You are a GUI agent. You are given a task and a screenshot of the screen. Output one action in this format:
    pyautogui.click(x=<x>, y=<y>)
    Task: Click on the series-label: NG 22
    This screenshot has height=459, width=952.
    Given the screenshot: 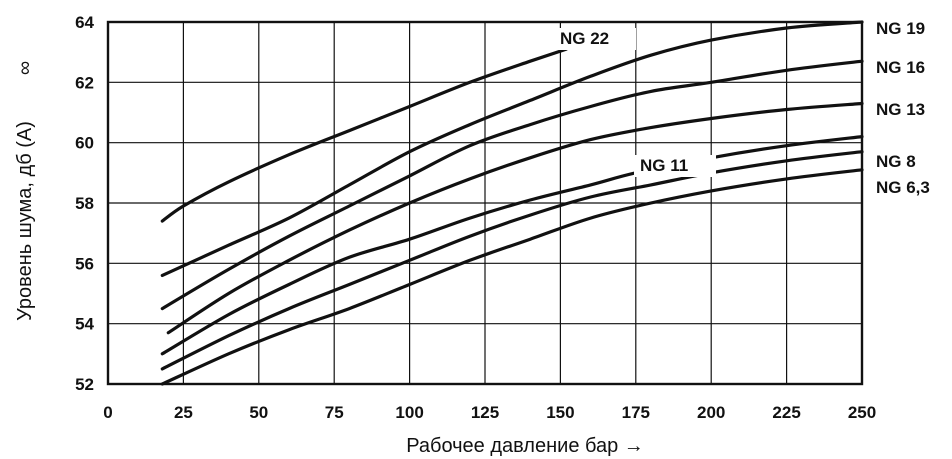 What is the action you would take?
    pyautogui.click(x=584, y=38)
    